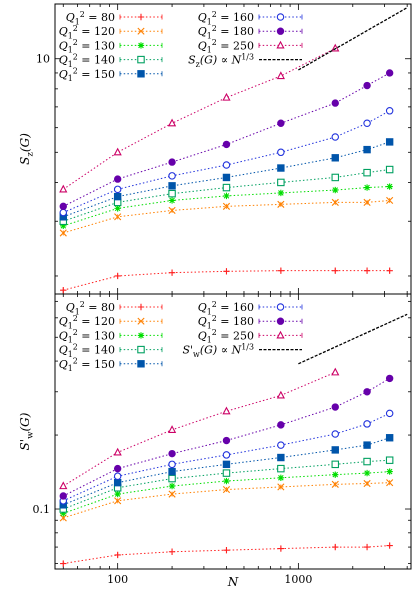 This screenshot has width=415, height=593. What do you see at coordinates (226, 322) in the screenshot?
I see `legend-label: Q12 = 180` at bounding box center [226, 322].